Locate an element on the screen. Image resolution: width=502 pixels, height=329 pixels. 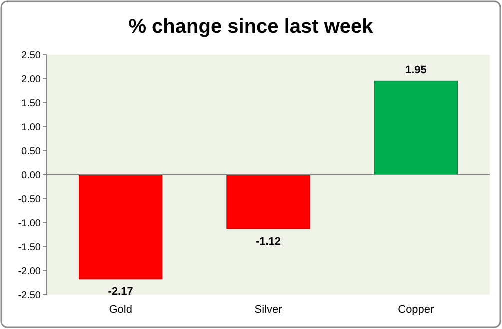
y-tick-label: -1.50 is located at coordinates (30, 248).